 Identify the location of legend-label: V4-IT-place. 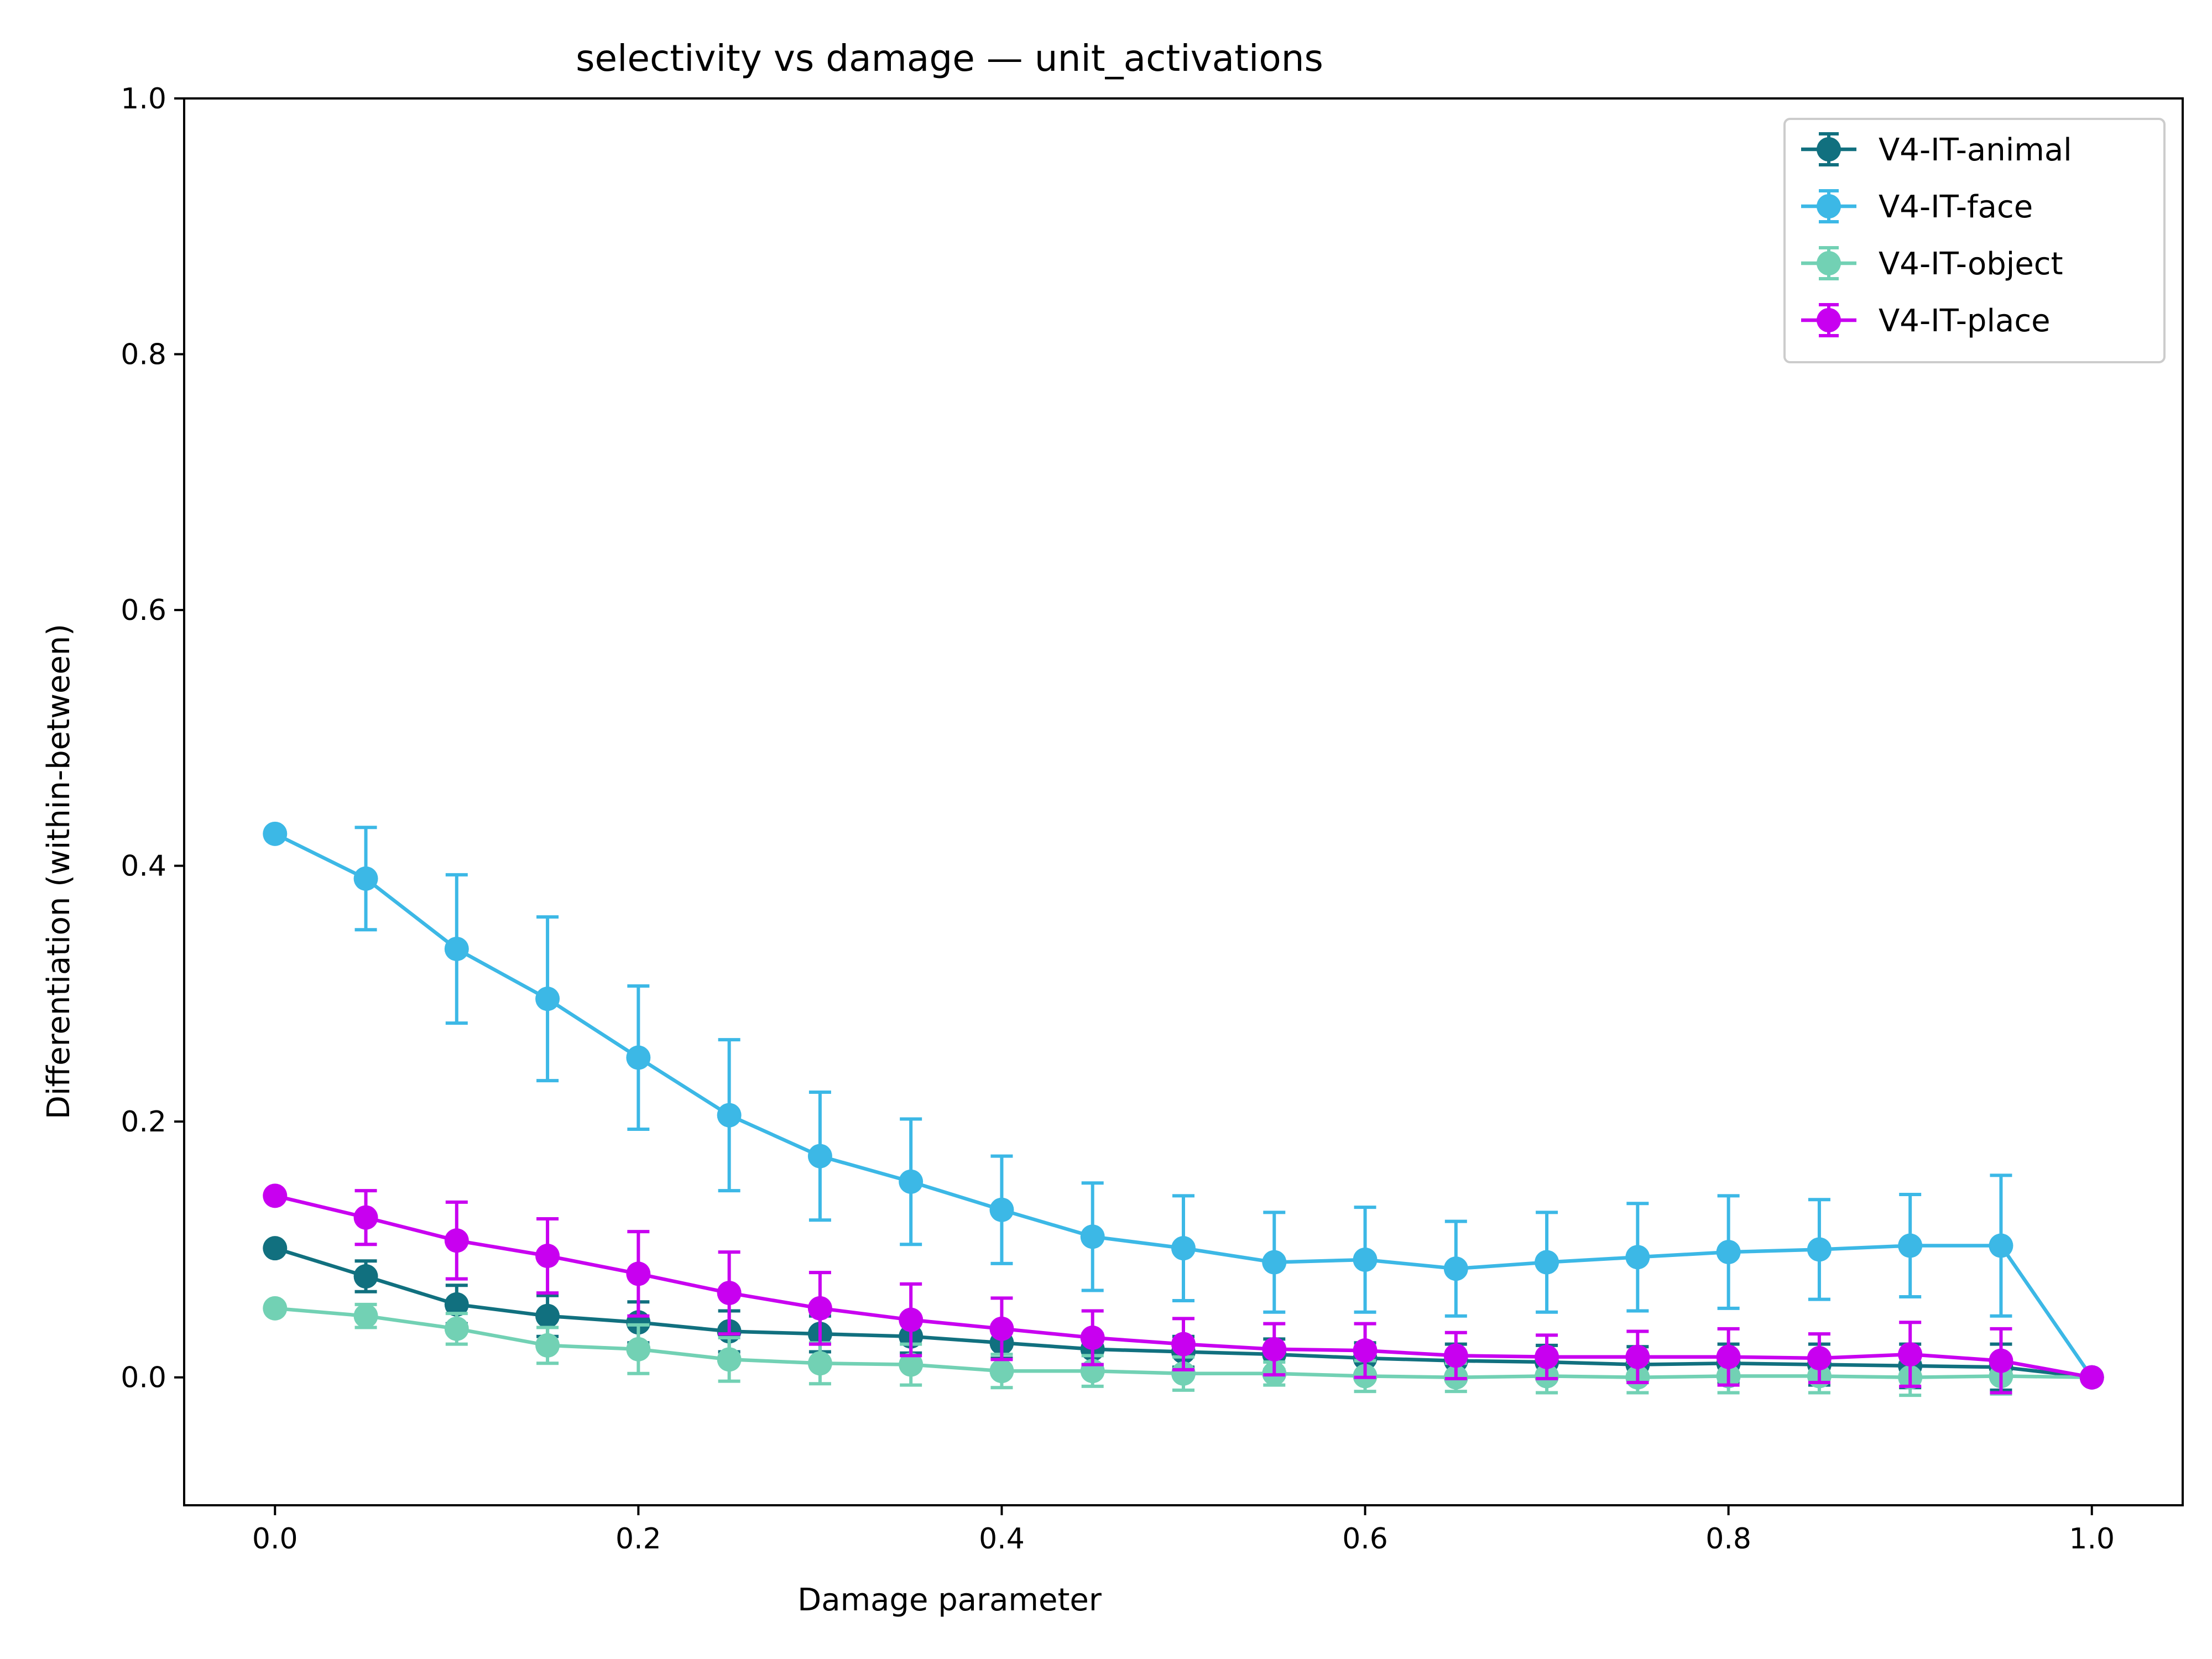
(1965, 321).